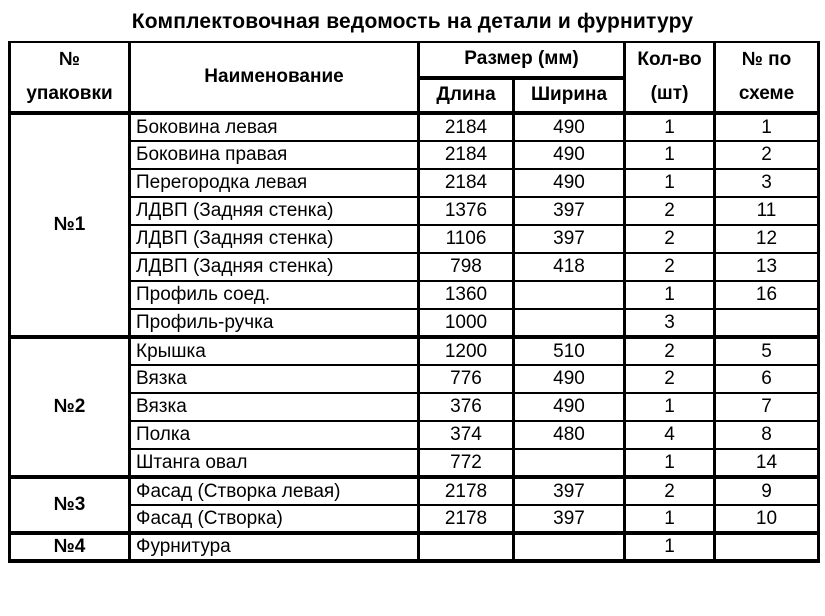 The width and height of the screenshot is (825, 616). What do you see at coordinates (274, 350) in the screenshot?
I see `cell-name: Крышка` at bounding box center [274, 350].